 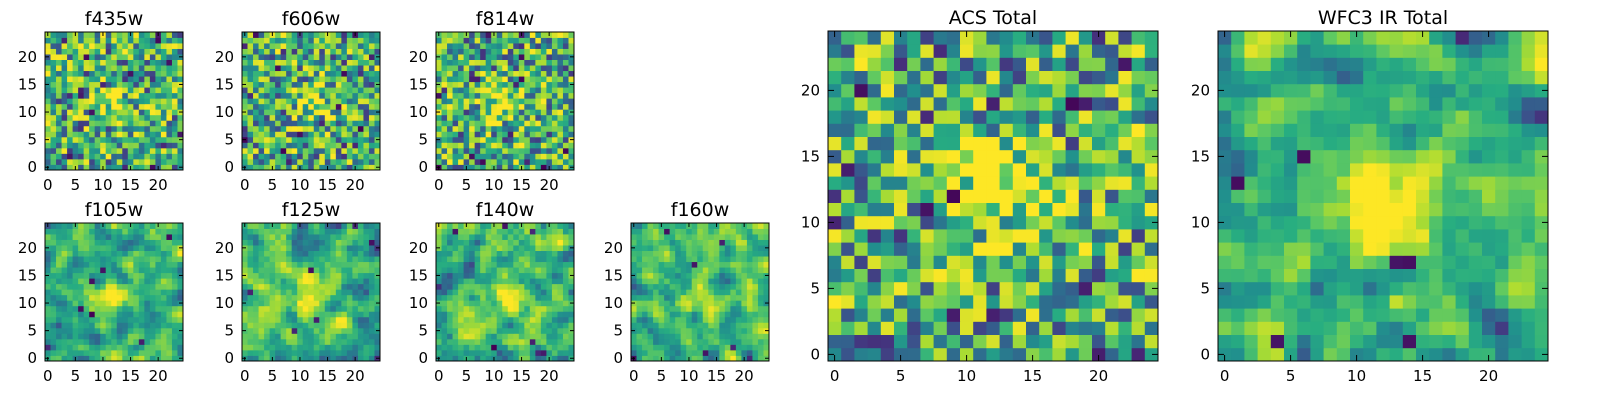 What do you see at coordinates (418, 112) in the screenshot?
I see `y-tick-label: 10` at bounding box center [418, 112].